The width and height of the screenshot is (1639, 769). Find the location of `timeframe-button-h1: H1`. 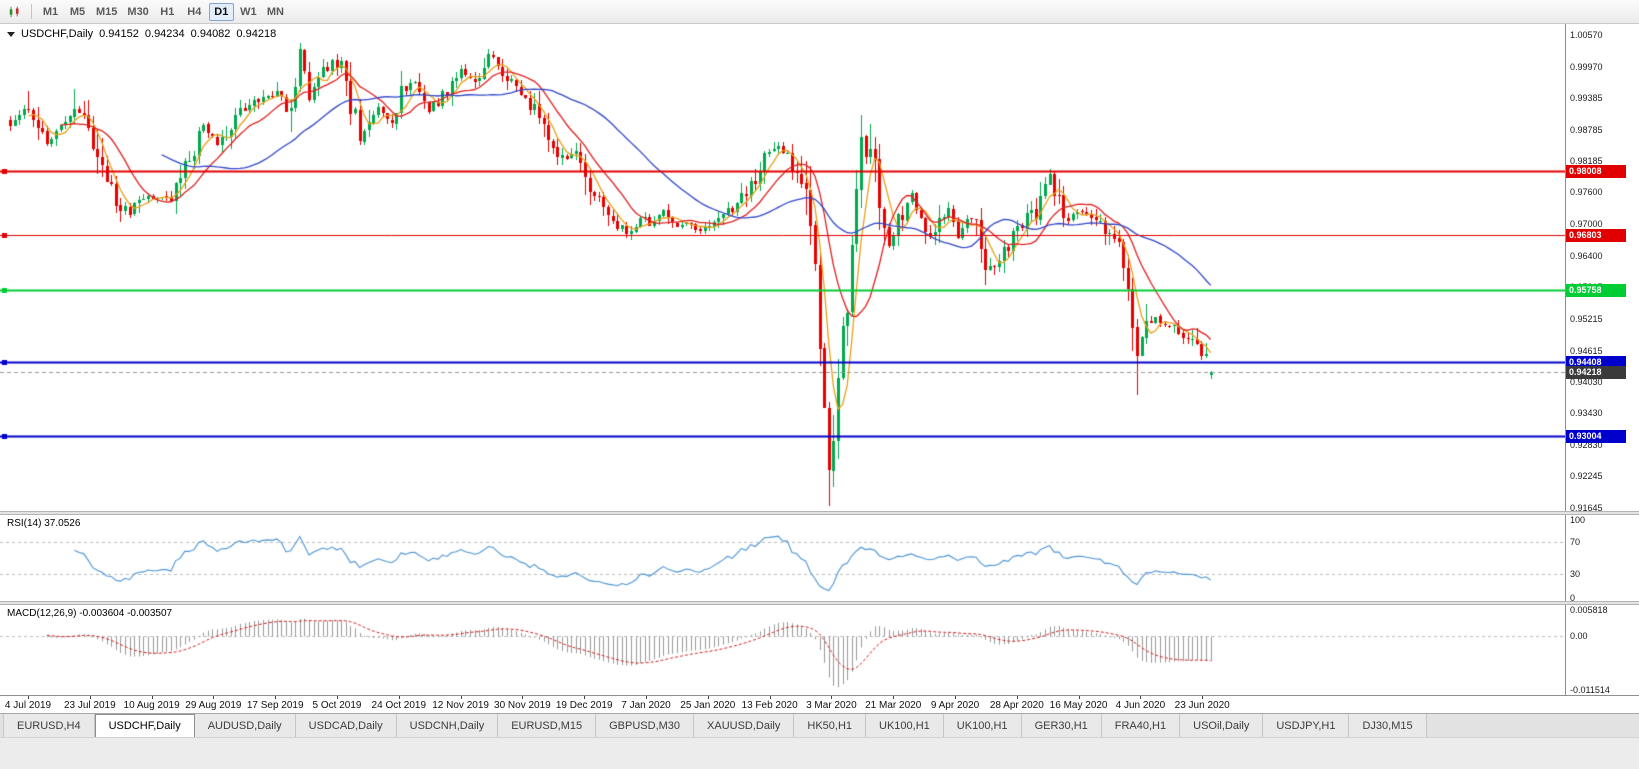

timeframe-button-h1: H1 is located at coordinates (167, 11).